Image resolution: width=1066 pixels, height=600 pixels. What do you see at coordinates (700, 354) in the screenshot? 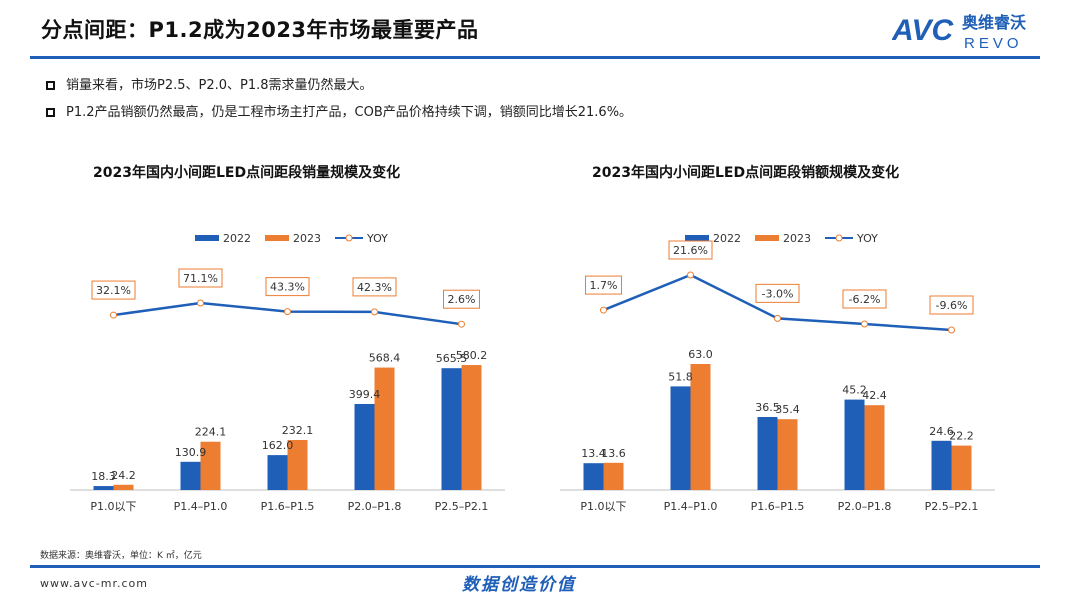
I see `data-label-2023: 63.0` at bounding box center [700, 354].